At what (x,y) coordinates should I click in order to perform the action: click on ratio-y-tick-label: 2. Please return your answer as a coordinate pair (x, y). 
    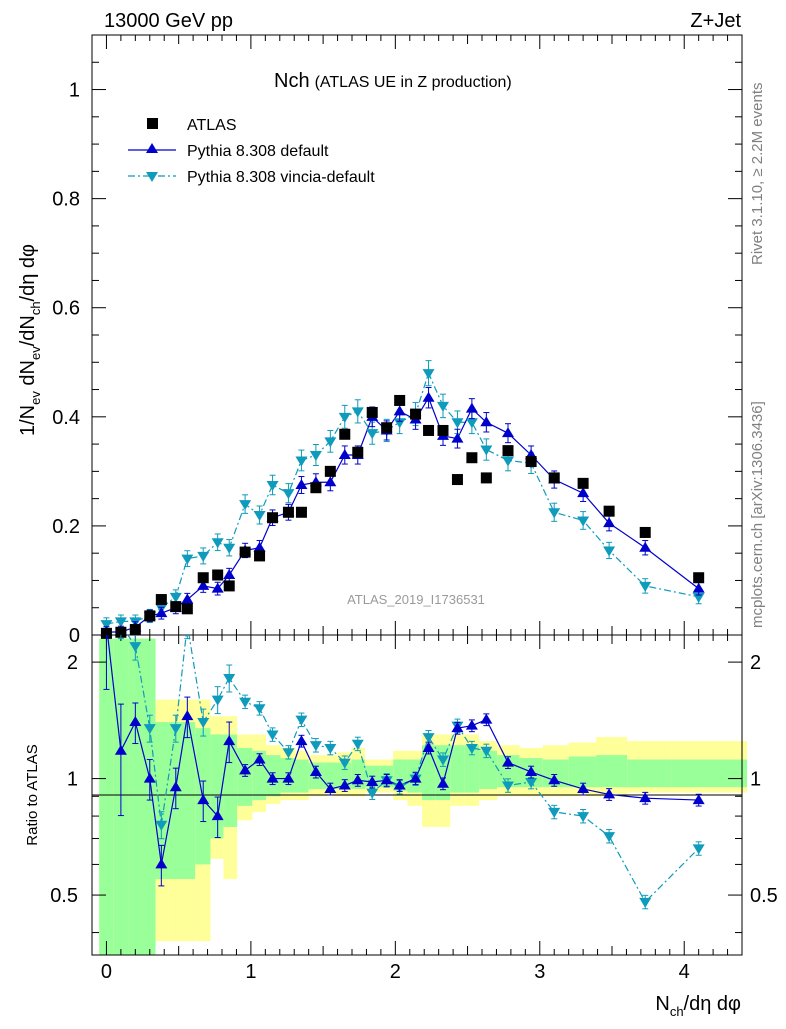
    Looking at the image, I should click on (72, 663).